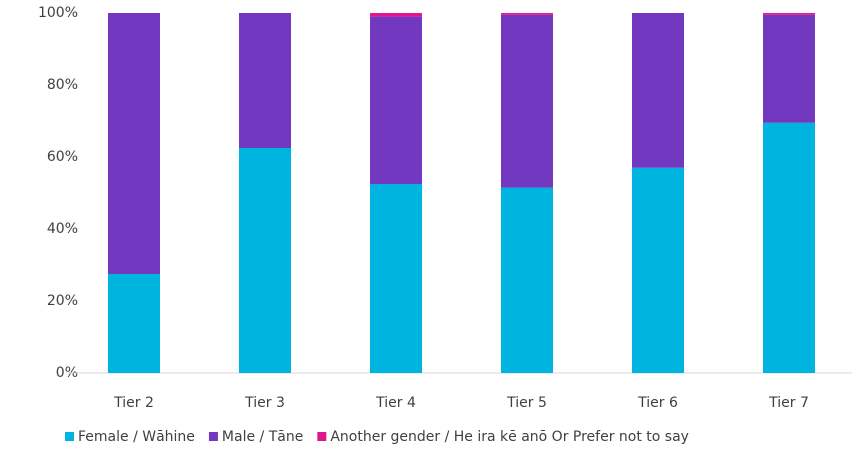 The width and height of the screenshot is (855, 459). Describe the element at coordinates (62, 157) in the screenshot. I see `y-tick-label: 60%` at that location.